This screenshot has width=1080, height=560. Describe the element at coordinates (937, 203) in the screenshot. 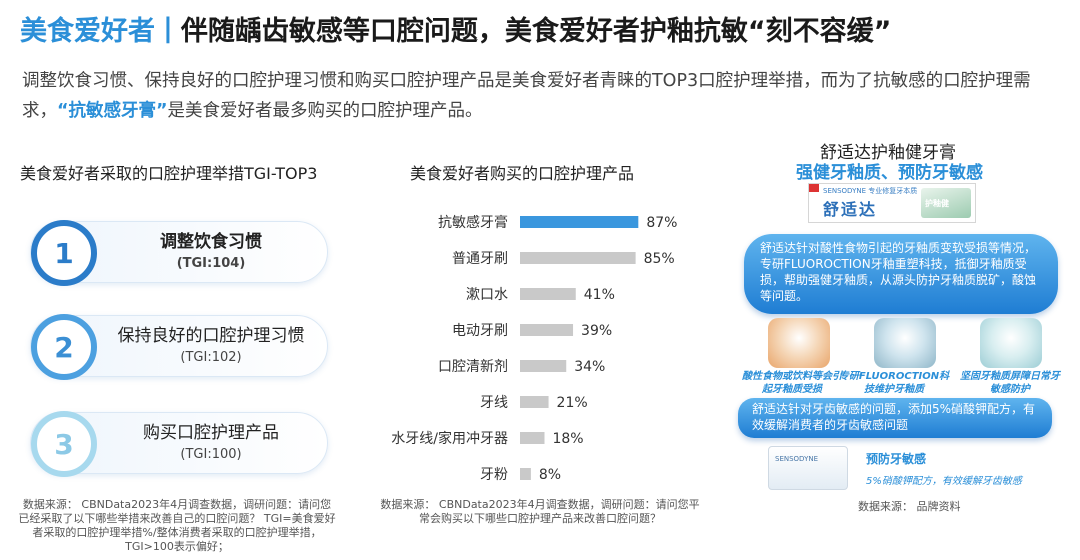

I see `tube-label: 护釉健` at that location.